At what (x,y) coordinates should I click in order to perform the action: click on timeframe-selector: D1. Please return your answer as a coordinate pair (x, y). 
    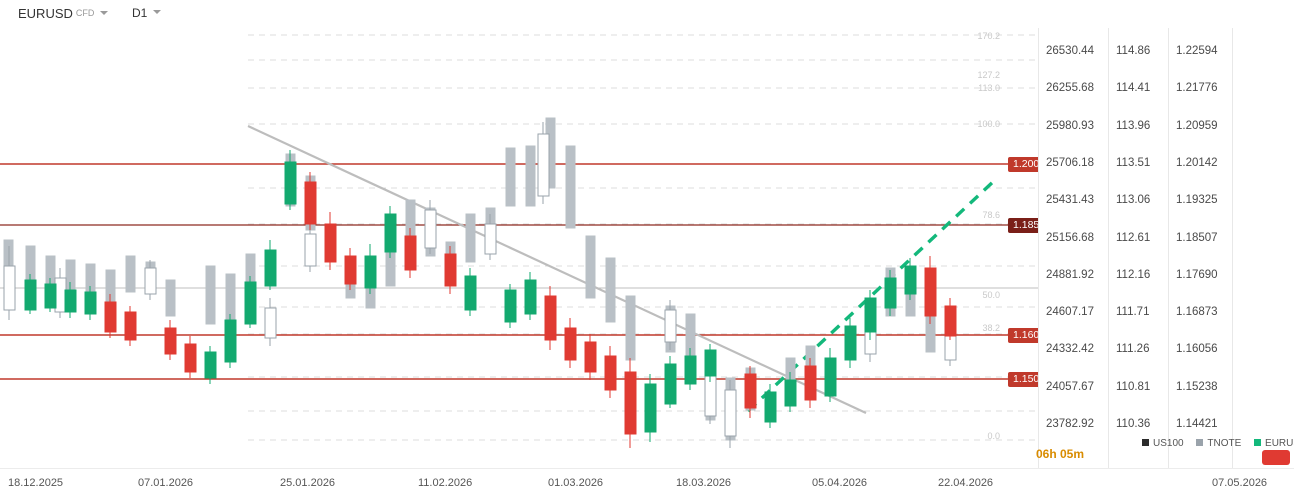
    Looking at the image, I should click on (147, 13).